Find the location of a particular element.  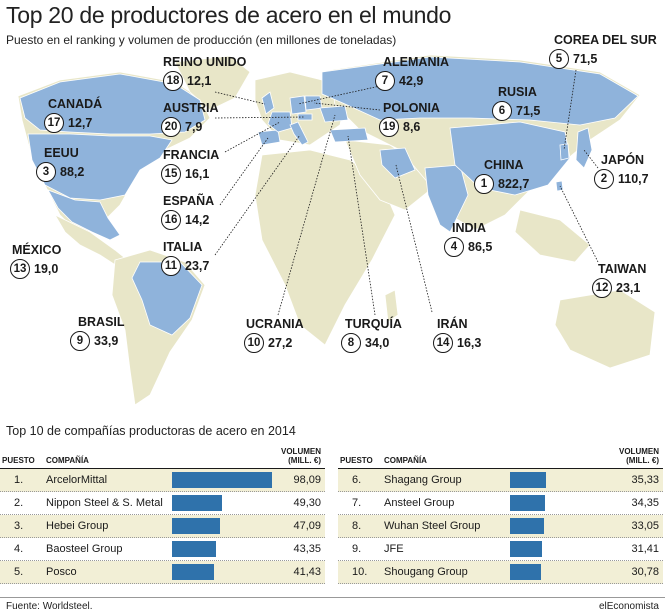

country-figure: 10 27,2 is located at coordinates (268, 343).